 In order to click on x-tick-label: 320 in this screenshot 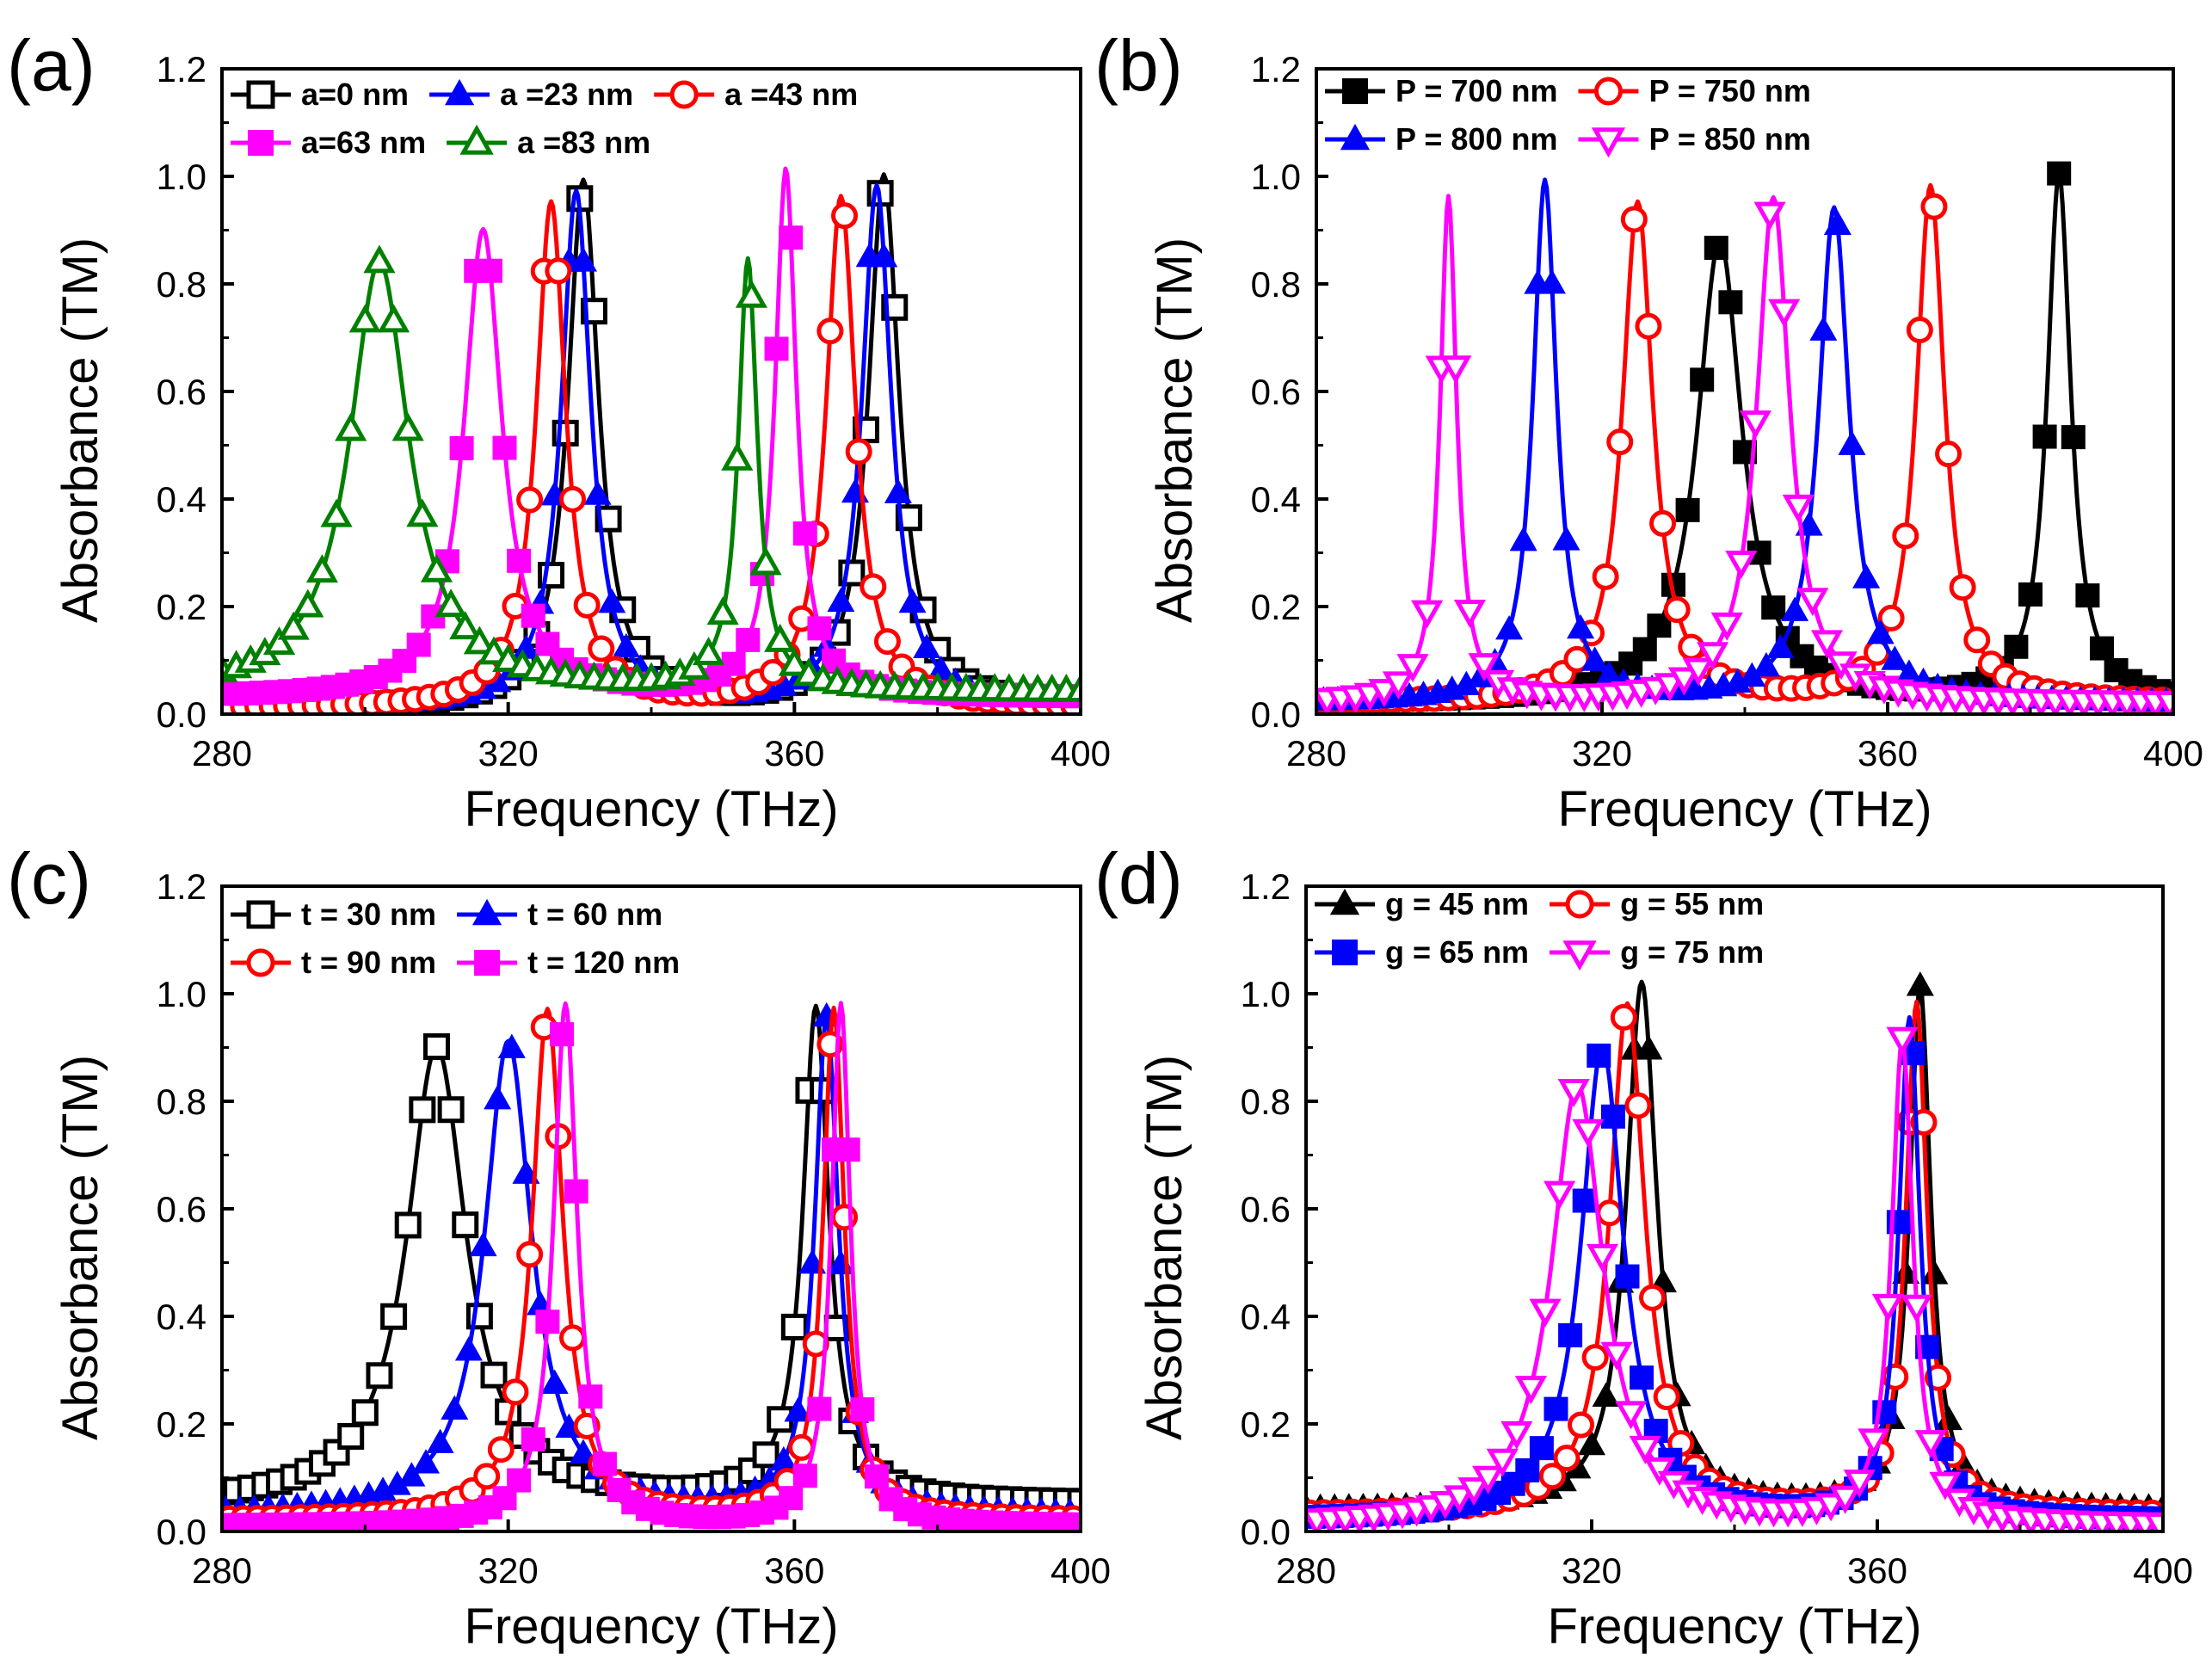, I will do `click(509, 1571)`.